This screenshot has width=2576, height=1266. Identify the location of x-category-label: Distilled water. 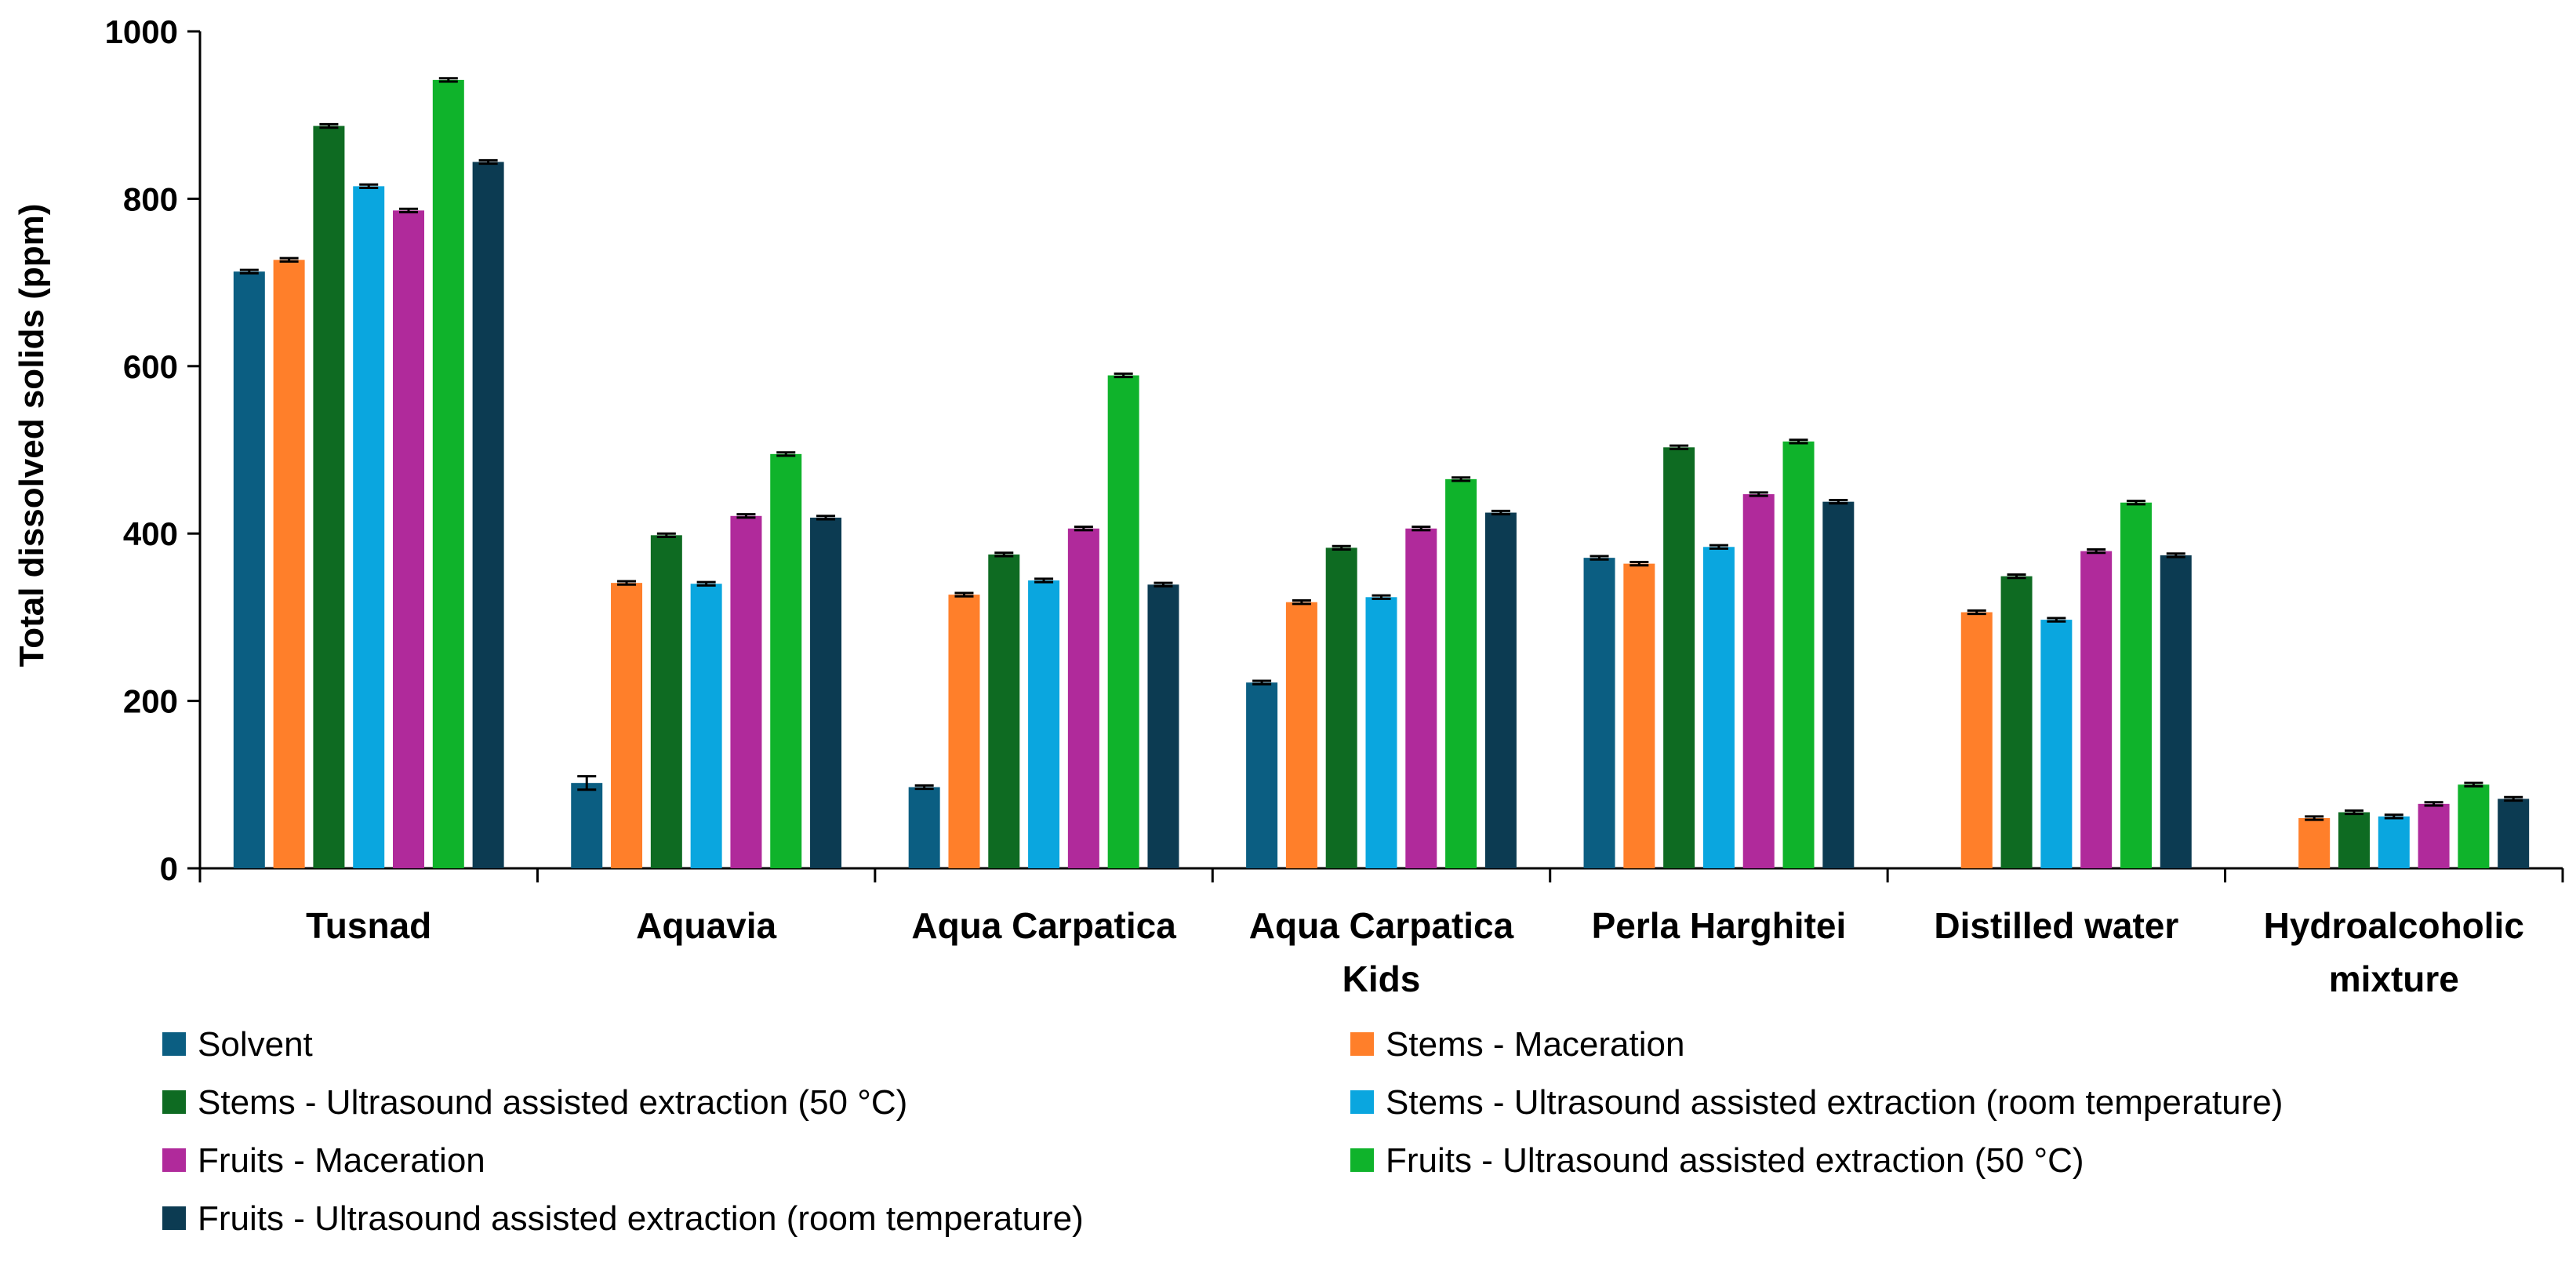
(2056, 925).